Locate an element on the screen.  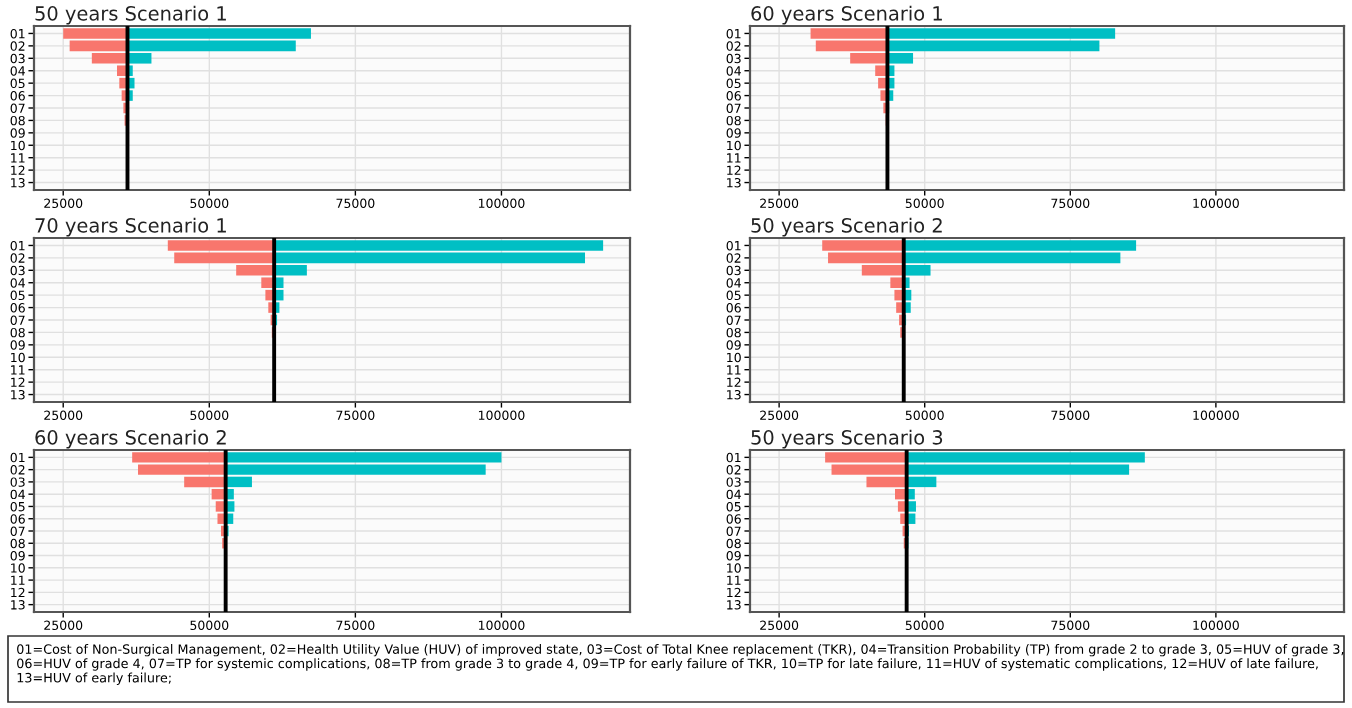
chart-title: 50 years Scenario 1 is located at coordinates (130, 15).